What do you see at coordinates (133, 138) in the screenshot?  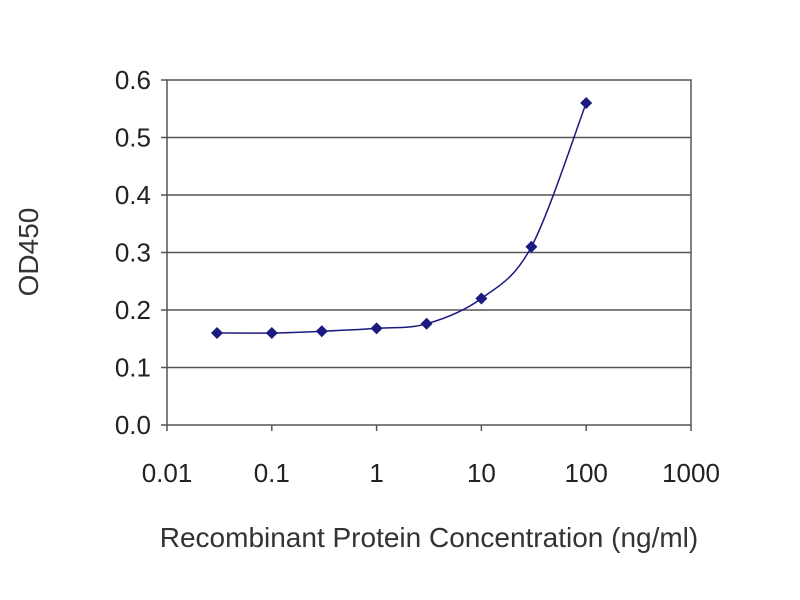 I see `y-tick-label-5: 0.5` at bounding box center [133, 138].